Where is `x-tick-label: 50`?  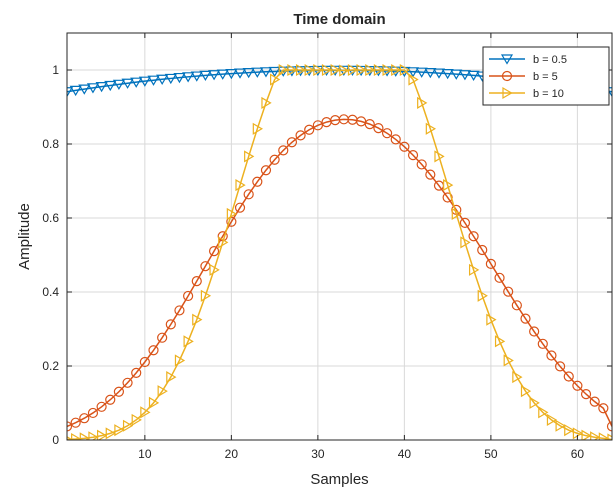
x-tick-label: 50 is located at coordinates (491, 454).